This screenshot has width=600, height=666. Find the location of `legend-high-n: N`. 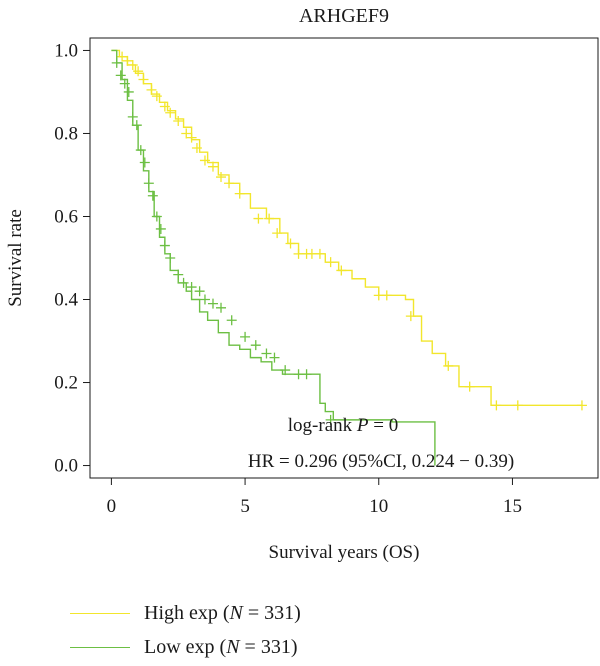

legend-high-n: N is located at coordinates (236, 612).